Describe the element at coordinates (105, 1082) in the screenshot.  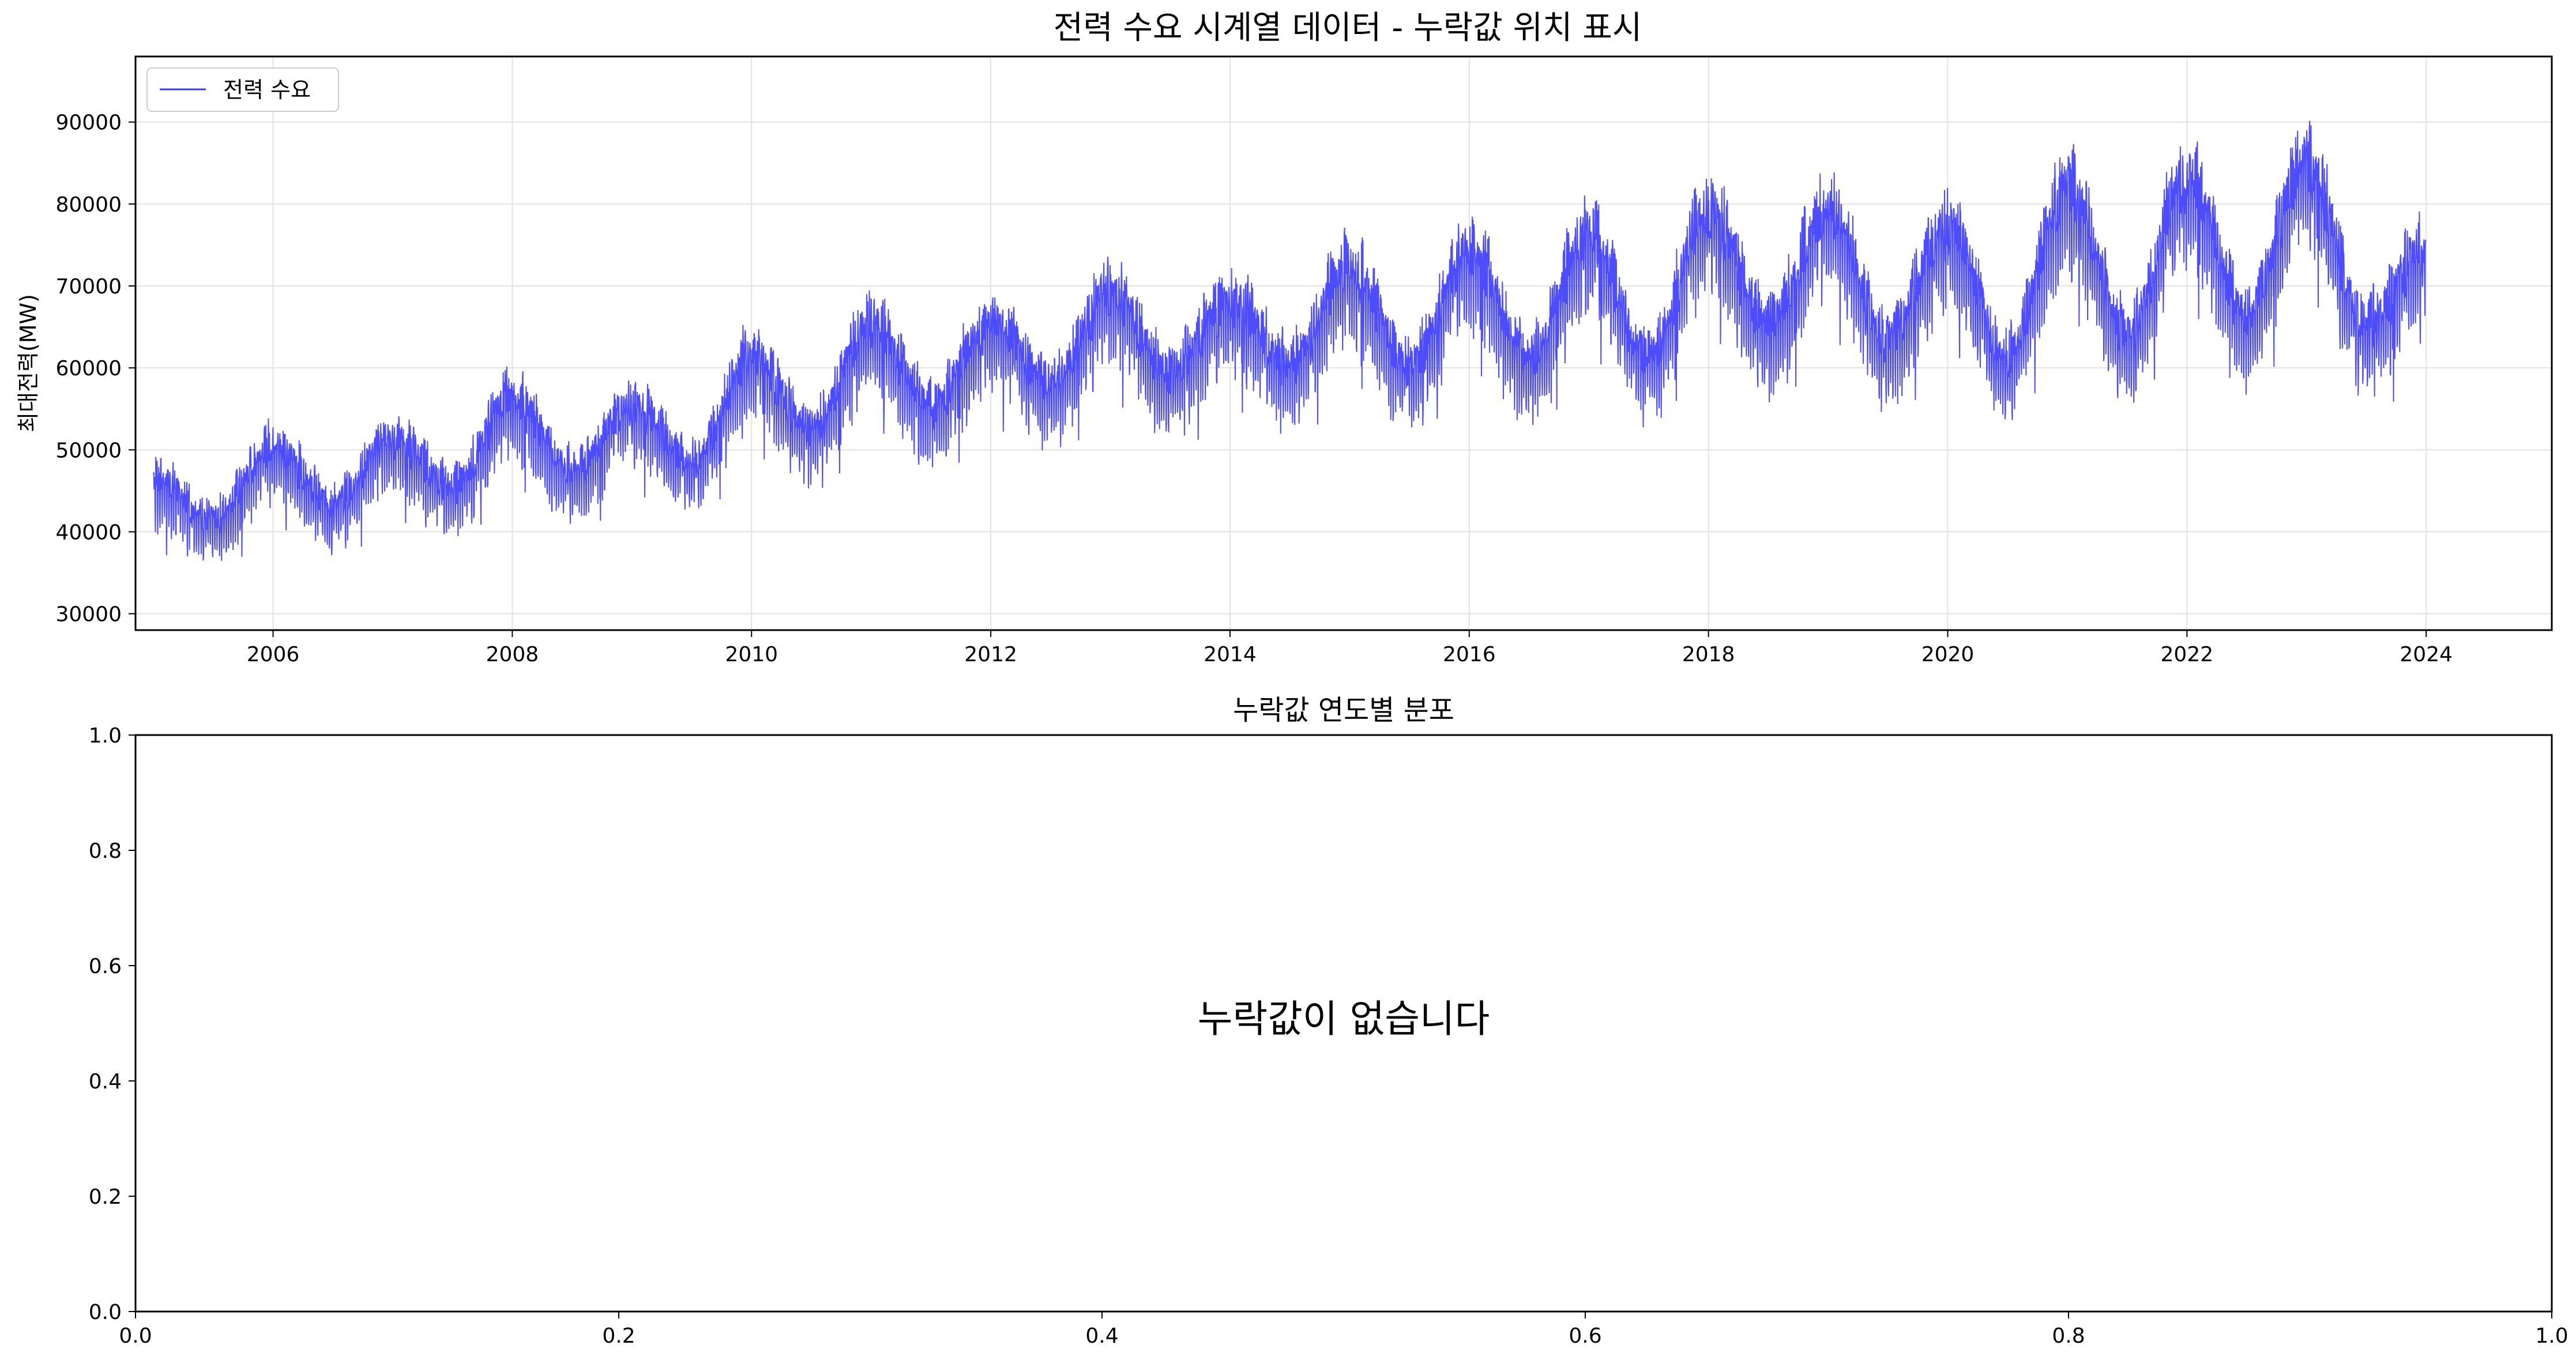
I see `bottom-y-tick-label: 0.4` at that location.